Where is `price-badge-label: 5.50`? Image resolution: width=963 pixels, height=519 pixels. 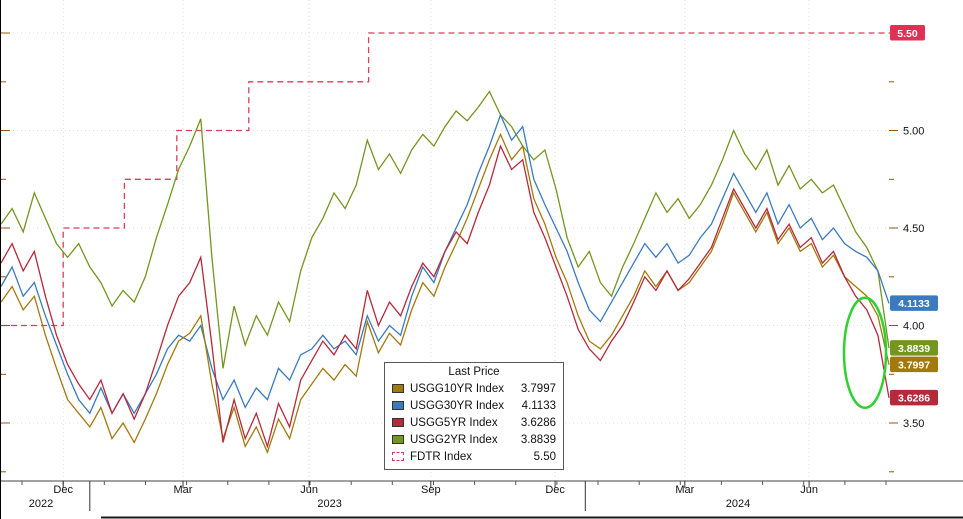 price-badge-label: 5.50 is located at coordinates (907, 34).